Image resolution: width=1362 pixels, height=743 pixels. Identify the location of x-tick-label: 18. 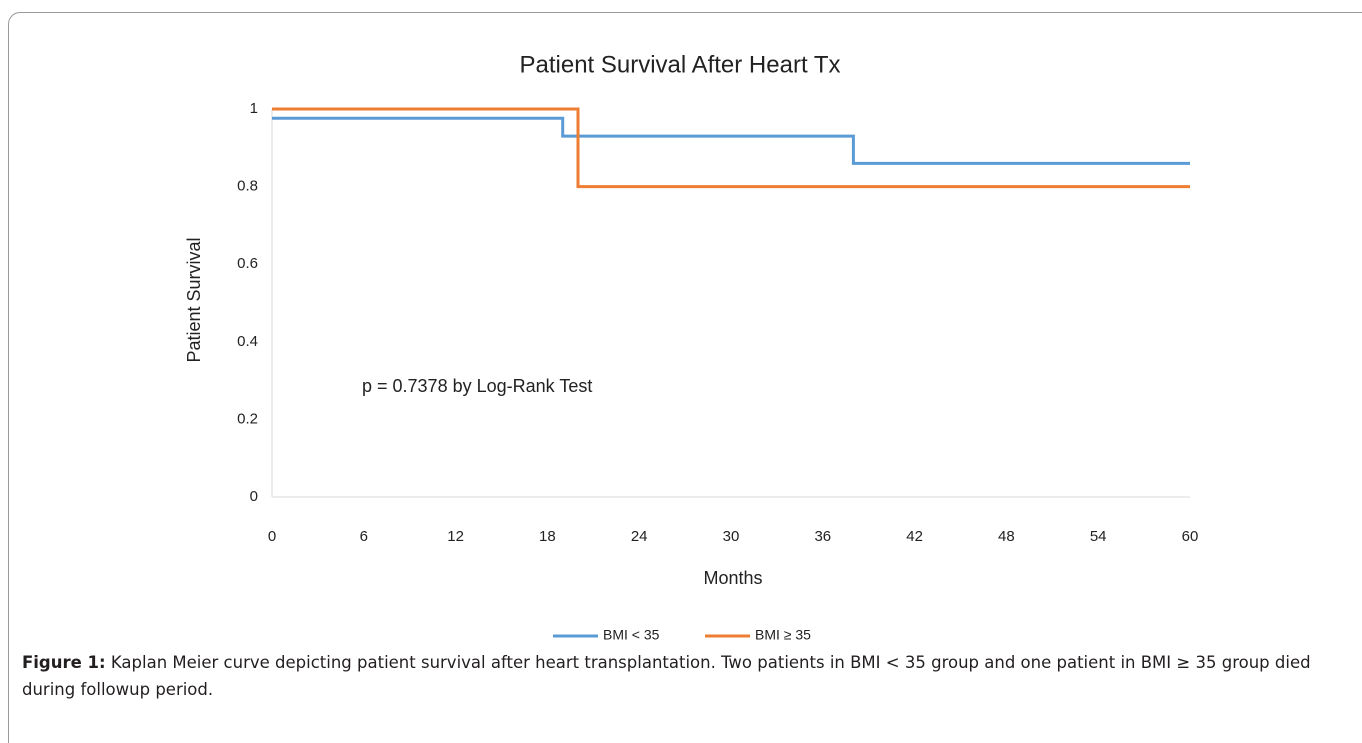
(547, 536).